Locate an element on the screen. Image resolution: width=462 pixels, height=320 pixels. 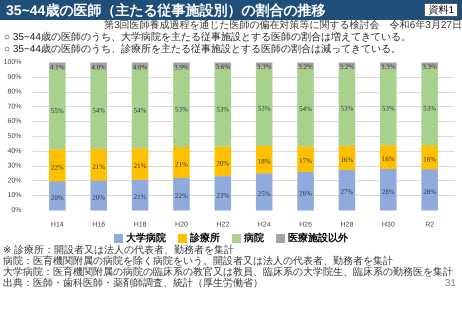
legend-label: 医療施設以外 is located at coordinates (317, 238).